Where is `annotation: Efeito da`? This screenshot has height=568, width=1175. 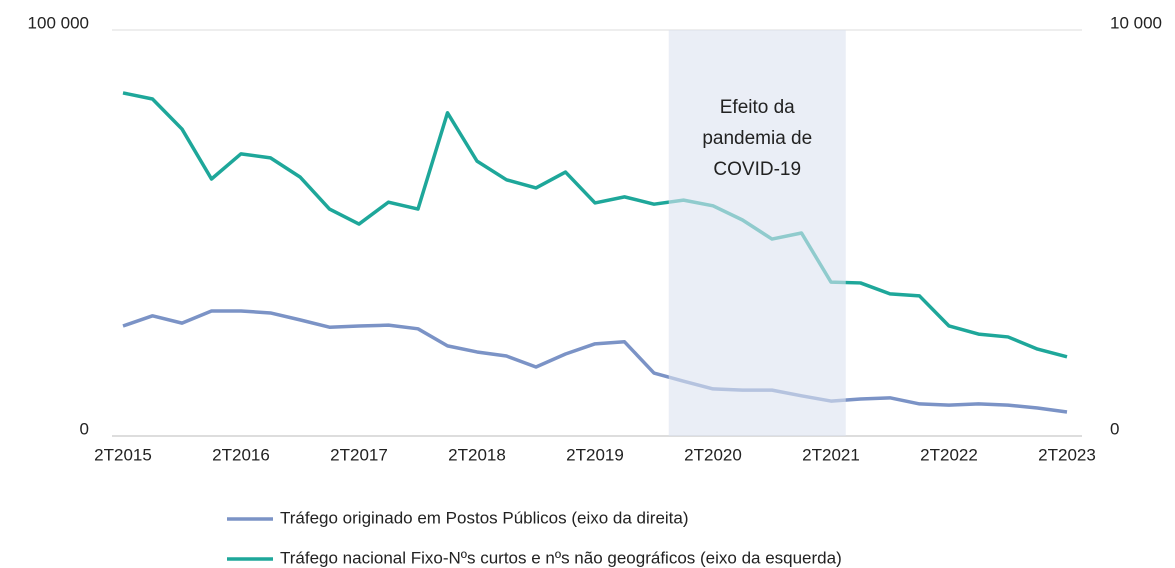 annotation: Efeito da is located at coordinates (757, 107).